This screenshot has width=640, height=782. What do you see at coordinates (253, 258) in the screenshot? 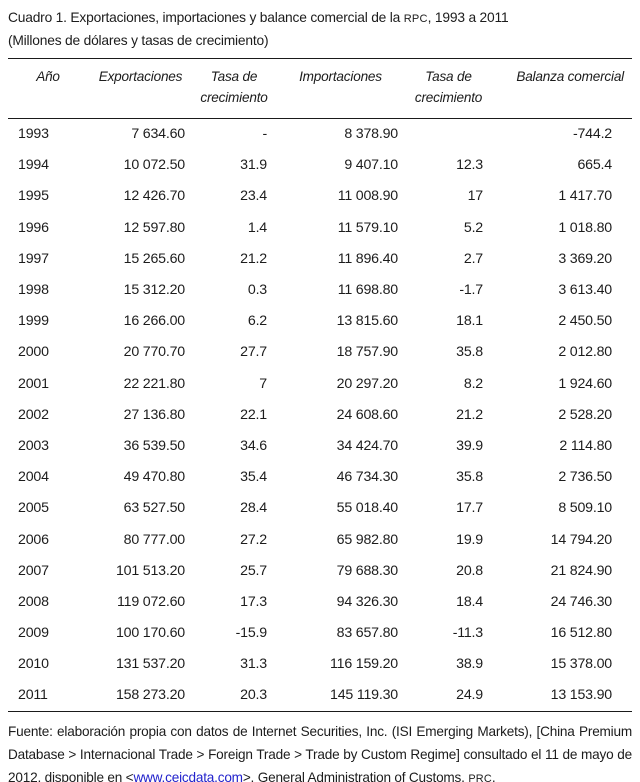
I see `table-cell: 21.2` at bounding box center [253, 258].